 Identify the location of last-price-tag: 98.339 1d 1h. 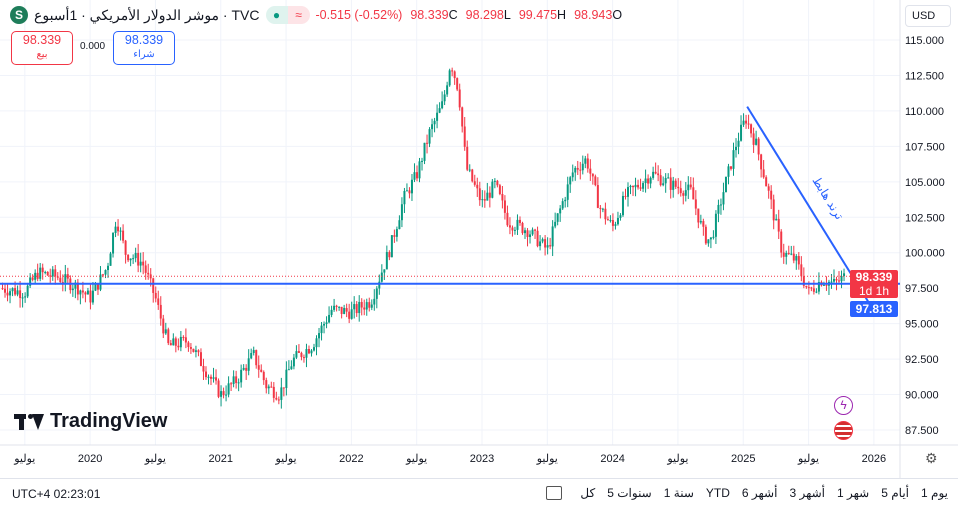
(874, 284).